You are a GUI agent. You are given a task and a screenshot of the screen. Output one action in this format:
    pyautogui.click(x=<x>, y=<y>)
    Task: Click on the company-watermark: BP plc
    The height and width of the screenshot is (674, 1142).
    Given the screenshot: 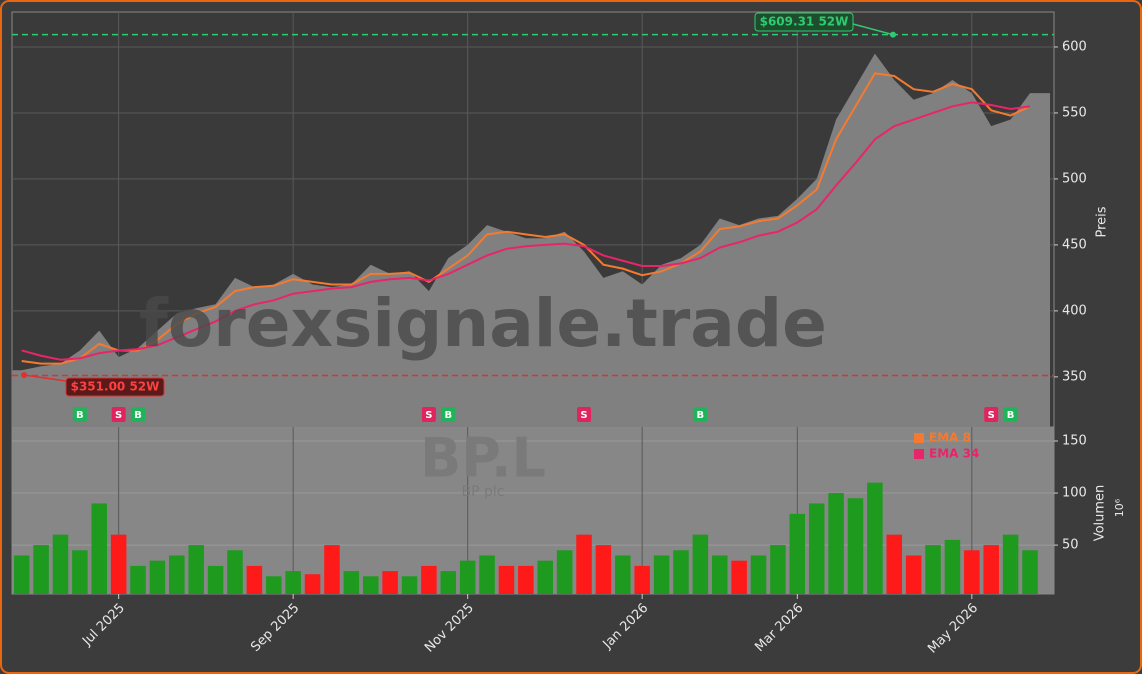 What is the action you would take?
    pyautogui.click(x=483, y=492)
    